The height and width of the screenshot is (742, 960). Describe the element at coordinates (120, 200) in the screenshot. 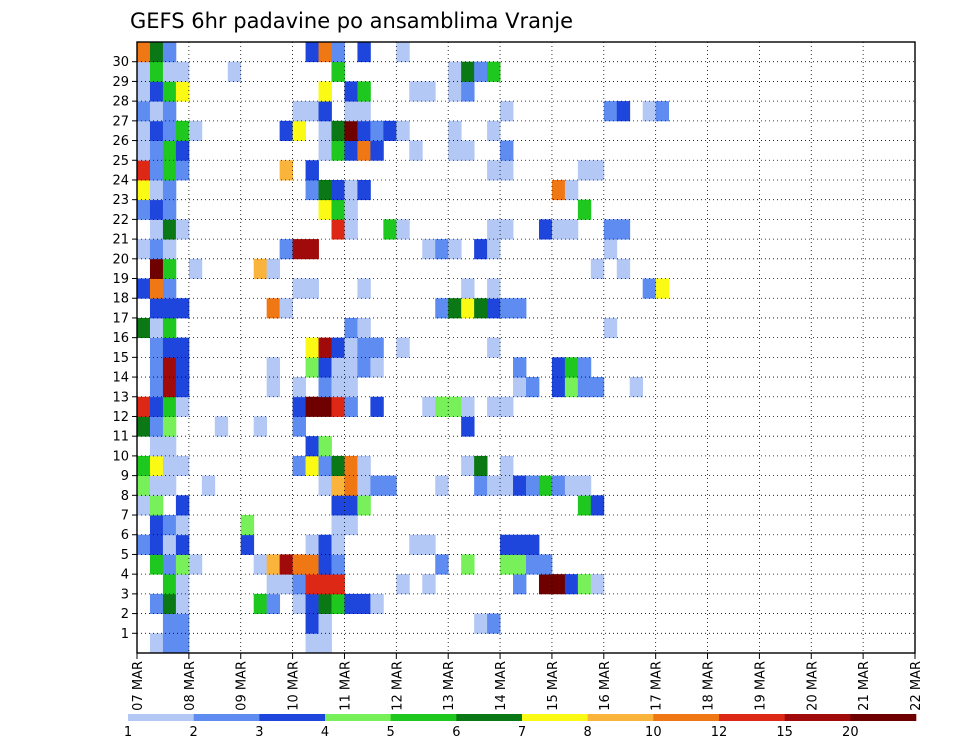

I see `y-tick-label: 23` at that location.